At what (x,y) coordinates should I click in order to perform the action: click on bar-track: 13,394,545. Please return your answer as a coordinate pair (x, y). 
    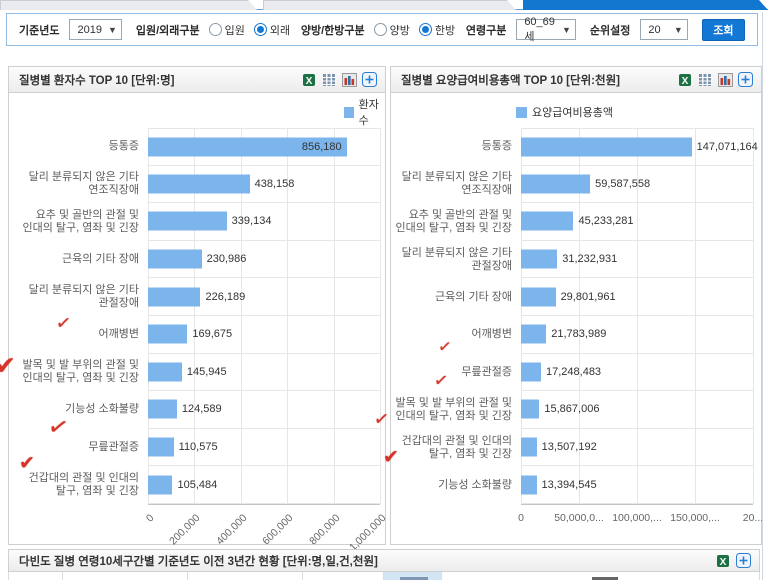
    Looking at the image, I should click on (637, 485).